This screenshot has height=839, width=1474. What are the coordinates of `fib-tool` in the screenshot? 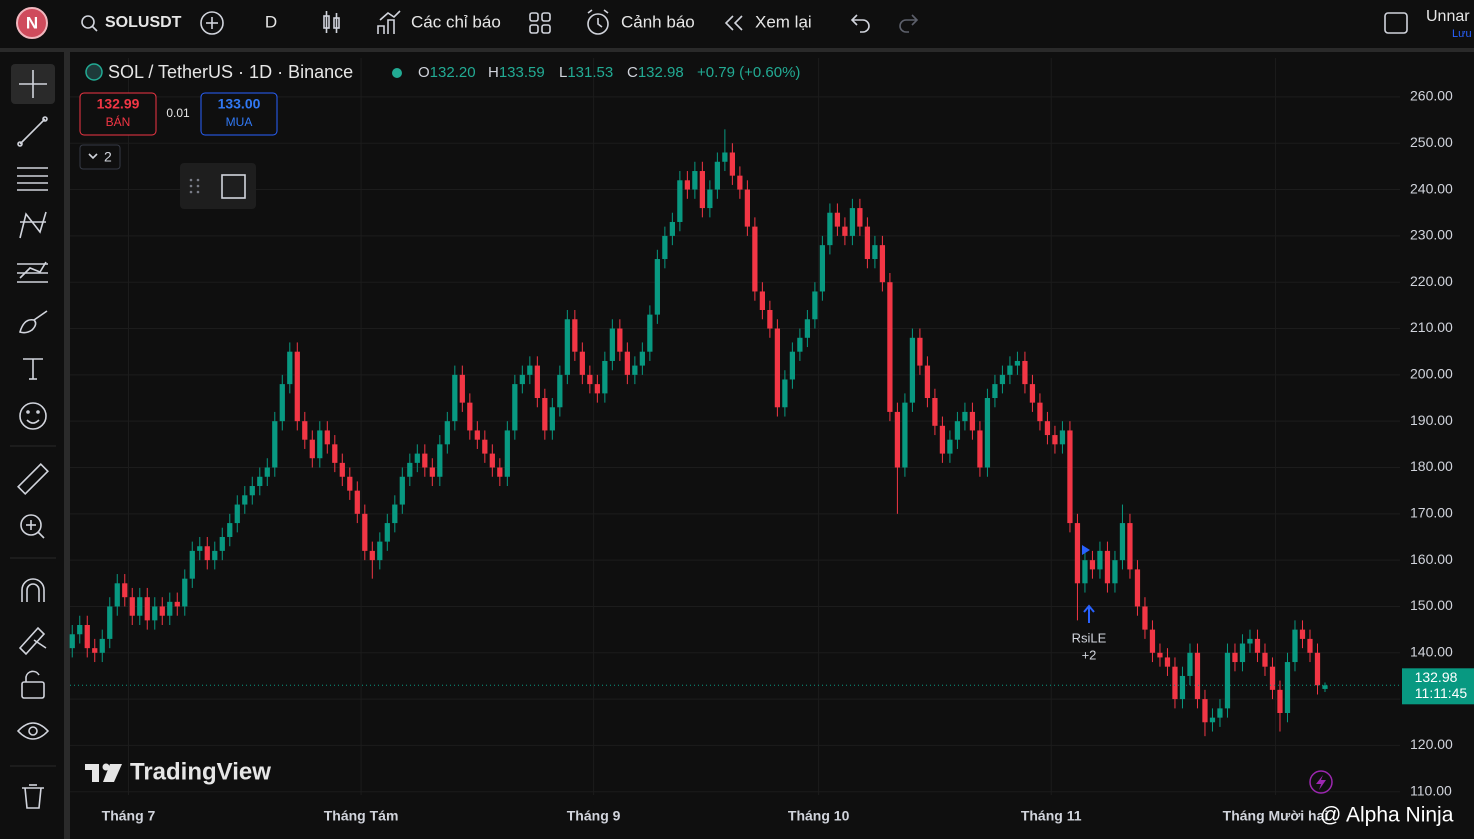 It's located at (32, 179).